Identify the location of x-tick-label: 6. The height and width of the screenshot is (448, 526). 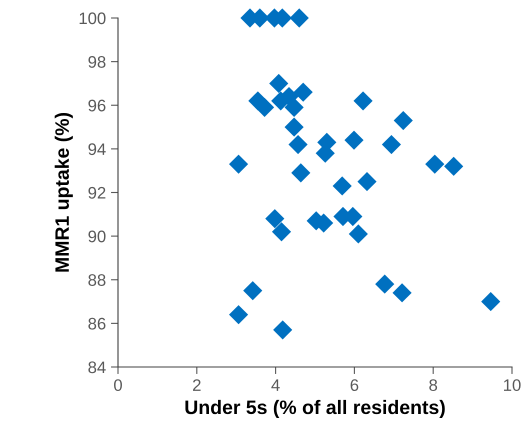
(354, 385).